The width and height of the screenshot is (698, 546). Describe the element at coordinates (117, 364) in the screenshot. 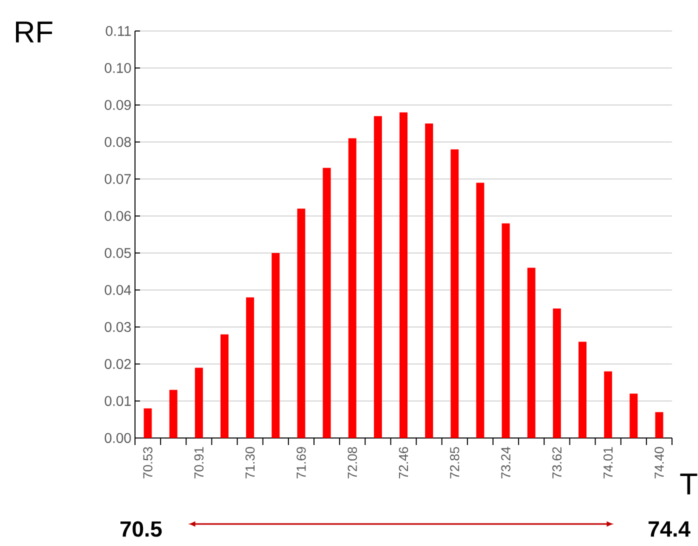

I see `y-tick-label: 0.02` at that location.